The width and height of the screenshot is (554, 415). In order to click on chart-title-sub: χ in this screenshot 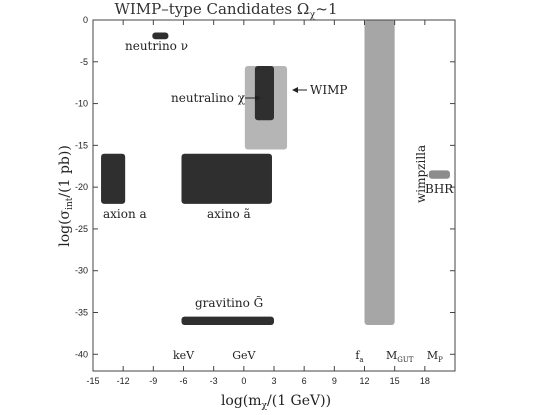, I will do `click(312, 15)`.